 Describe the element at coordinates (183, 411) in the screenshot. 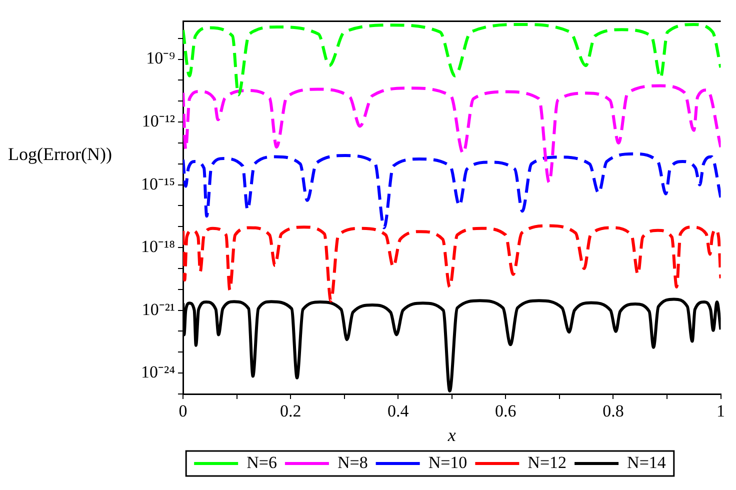

I see `x-tick-label: 0` at that location.